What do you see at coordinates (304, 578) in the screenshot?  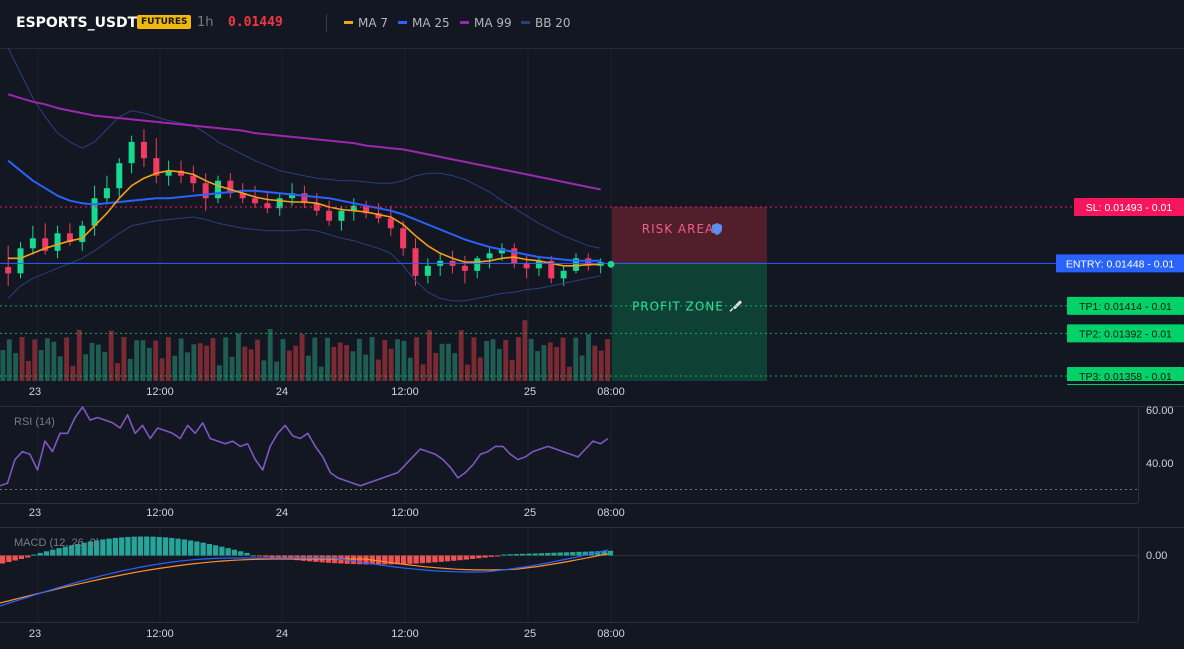 I see `macd-line` at bounding box center [304, 578].